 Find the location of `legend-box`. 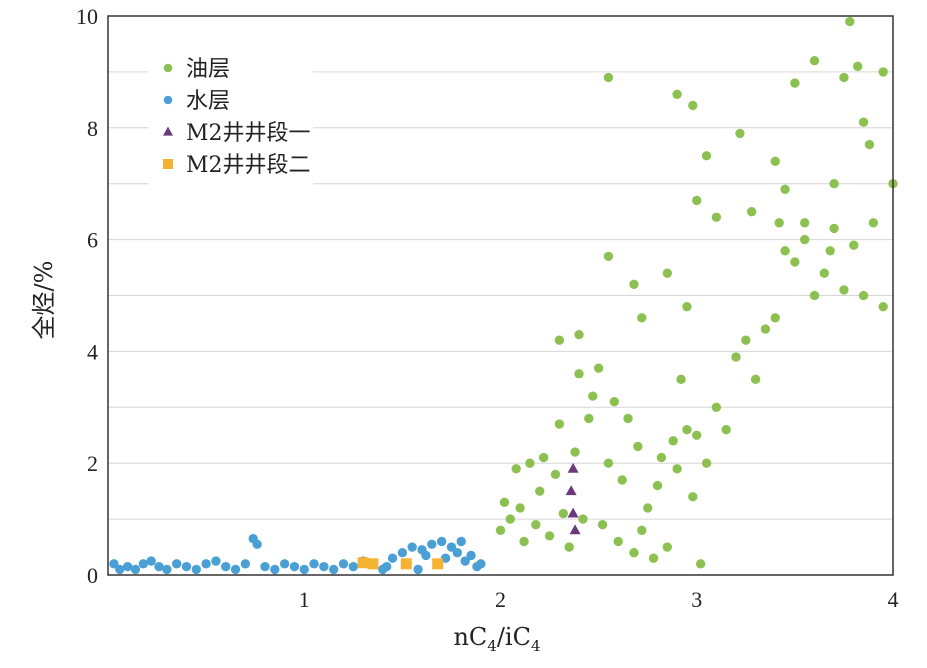

legend-box is located at coordinates (230, 118).